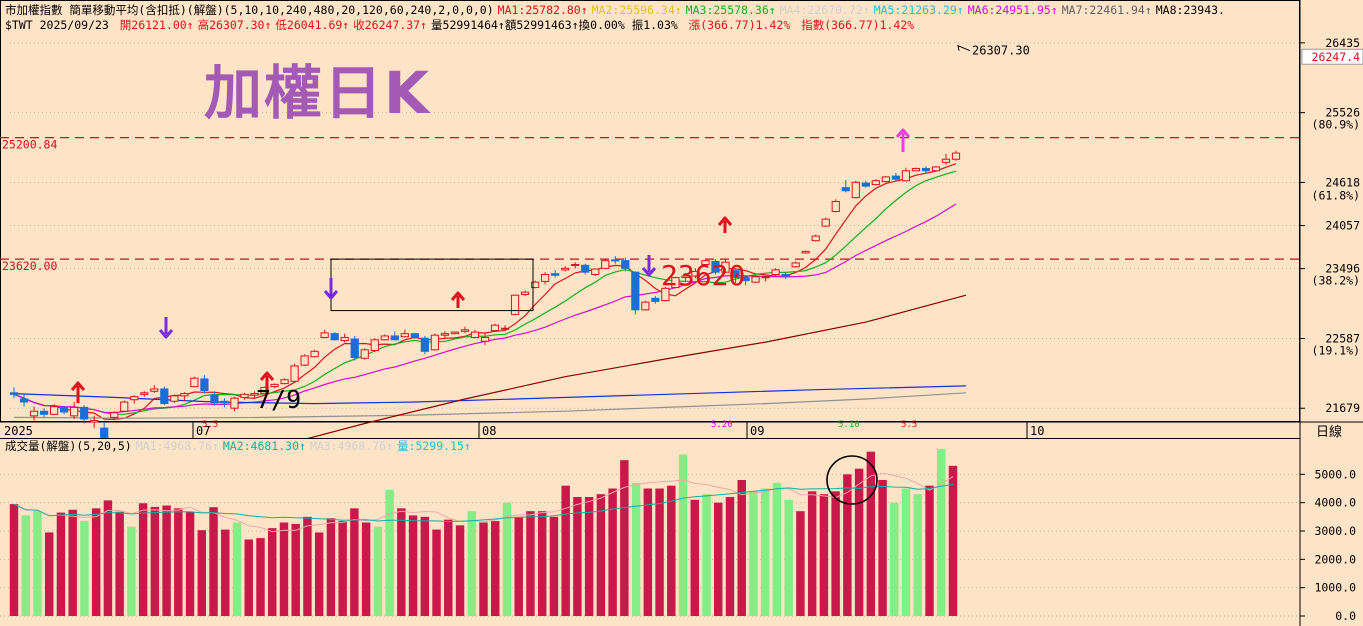  I want to click on price-tick-label: 25526, so click(1342, 113).